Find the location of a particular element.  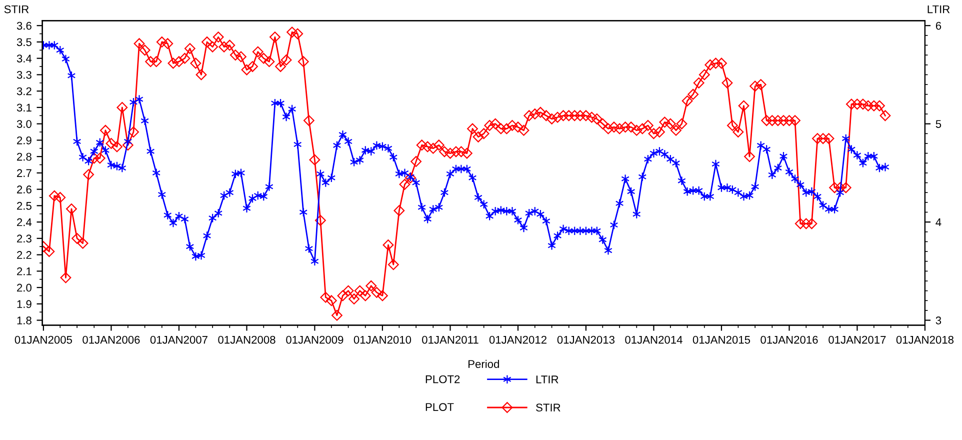

x-tick-label: 01JAN2015 is located at coordinates (721, 340).